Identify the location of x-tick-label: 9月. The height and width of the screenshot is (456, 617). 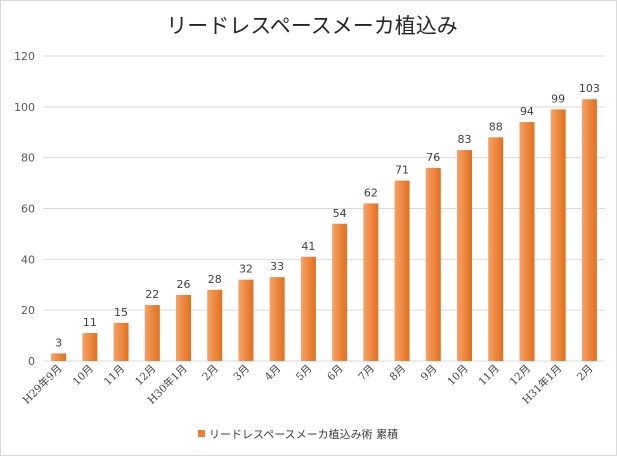
(429, 373).